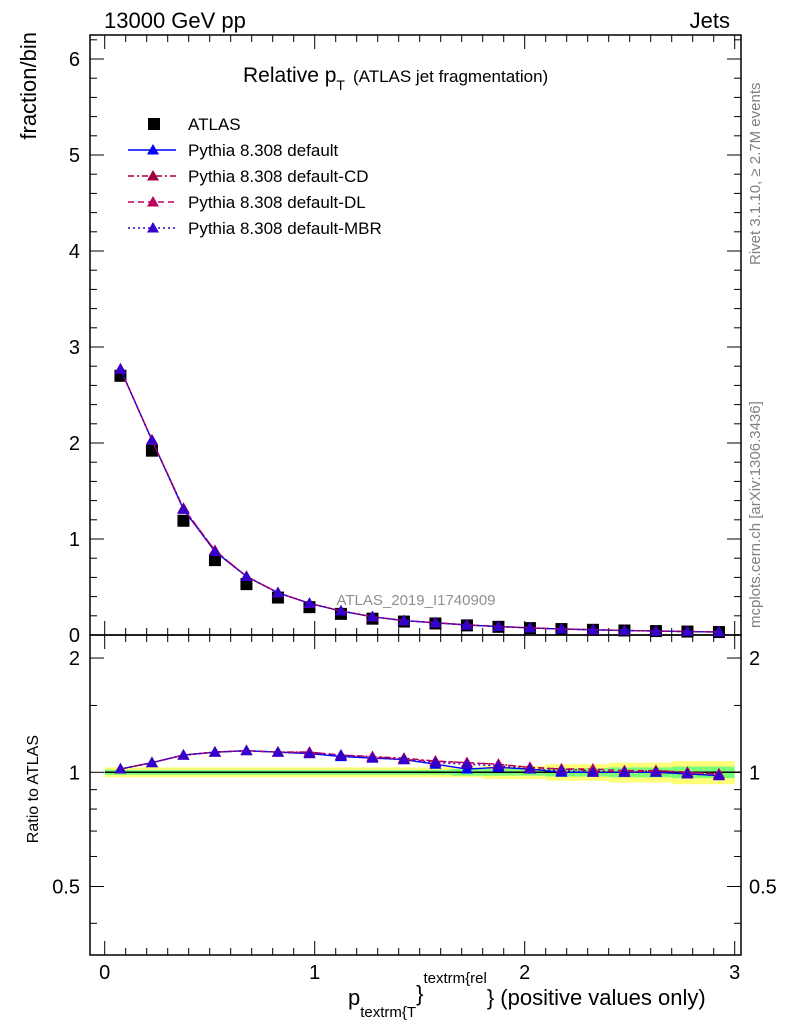 The image size is (786, 1024). What do you see at coordinates (104, 973) in the screenshot?
I see `x-tick-label: 0` at bounding box center [104, 973].